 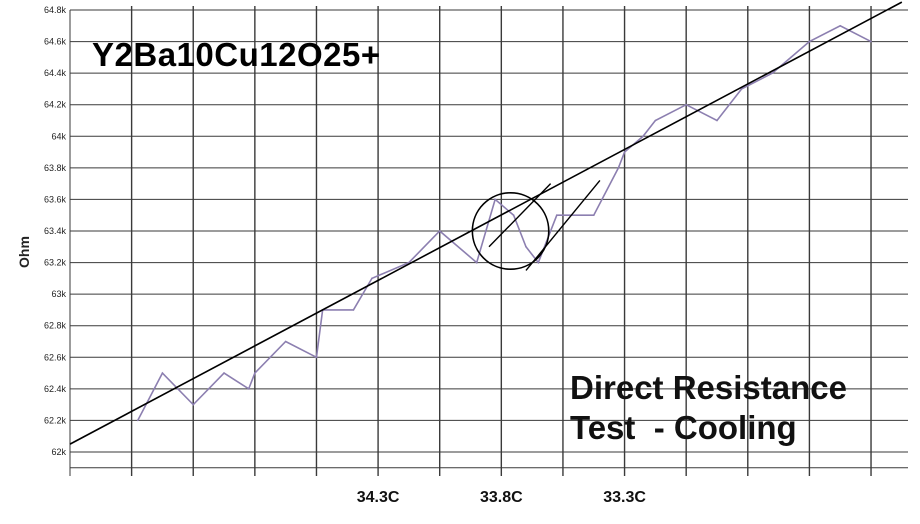 I want to click on x-tick-label: 33.8C, so click(x=501, y=497).